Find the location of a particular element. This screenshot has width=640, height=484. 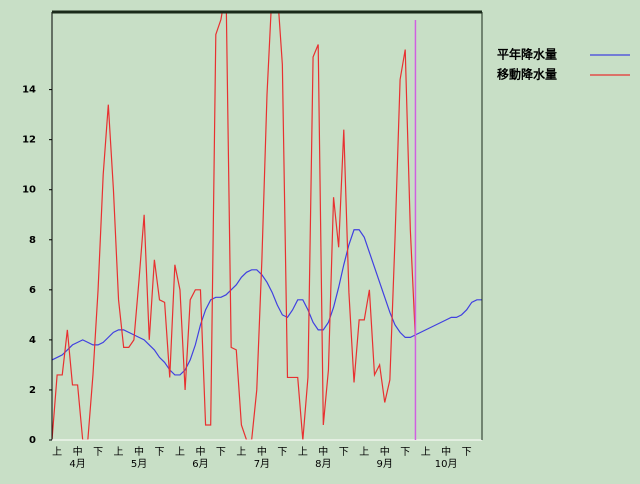

month-label: 4月 is located at coordinates (77, 464).